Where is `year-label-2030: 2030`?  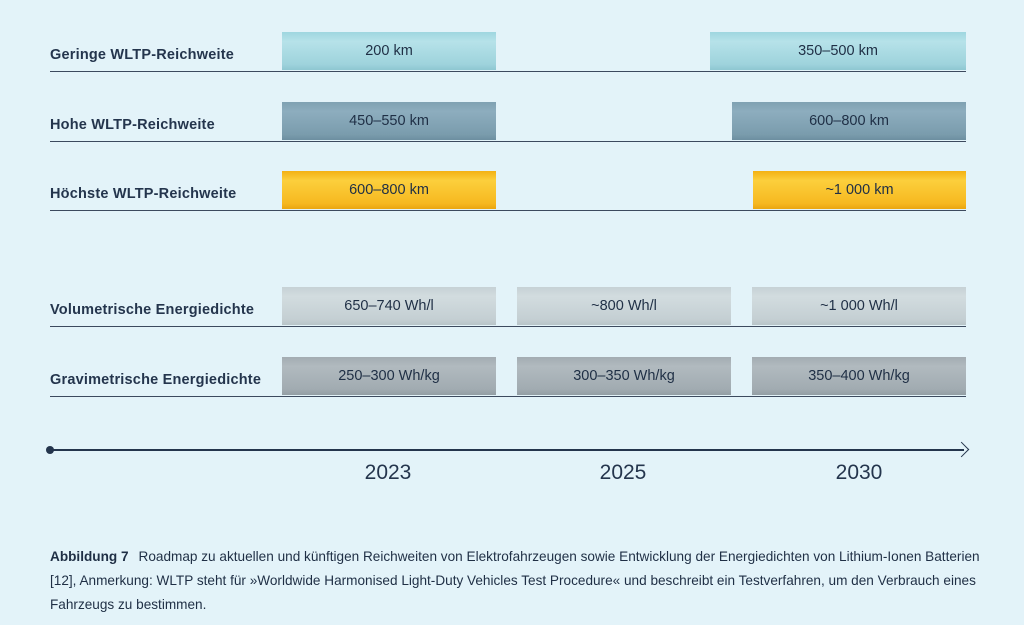
year-label-2030: 2030 is located at coordinates (859, 472).